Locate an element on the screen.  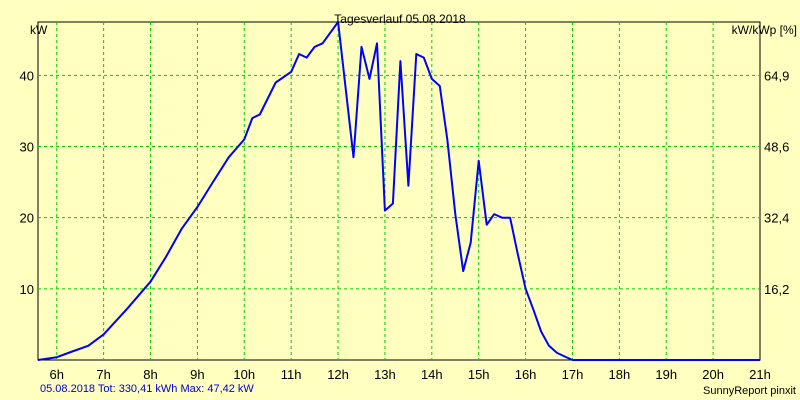
y-tick-label-right: 32,4 is located at coordinates (776, 218).